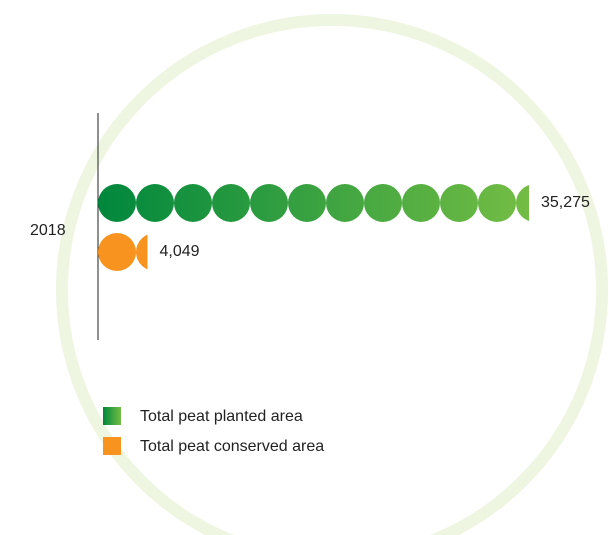 The height and width of the screenshot is (535, 609). What do you see at coordinates (565, 202) in the screenshot?
I see `value-label: 35,275` at bounding box center [565, 202].